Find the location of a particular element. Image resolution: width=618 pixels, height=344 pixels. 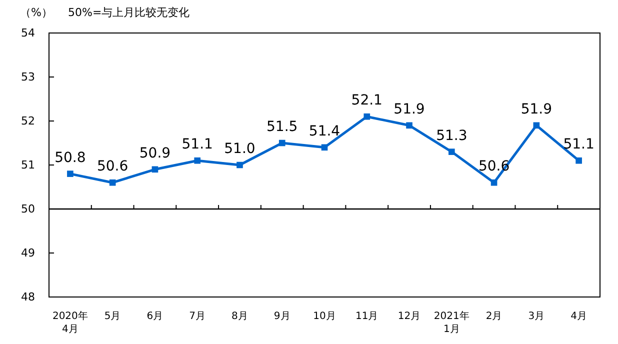

data-label: 51.0 is located at coordinates (240, 149).